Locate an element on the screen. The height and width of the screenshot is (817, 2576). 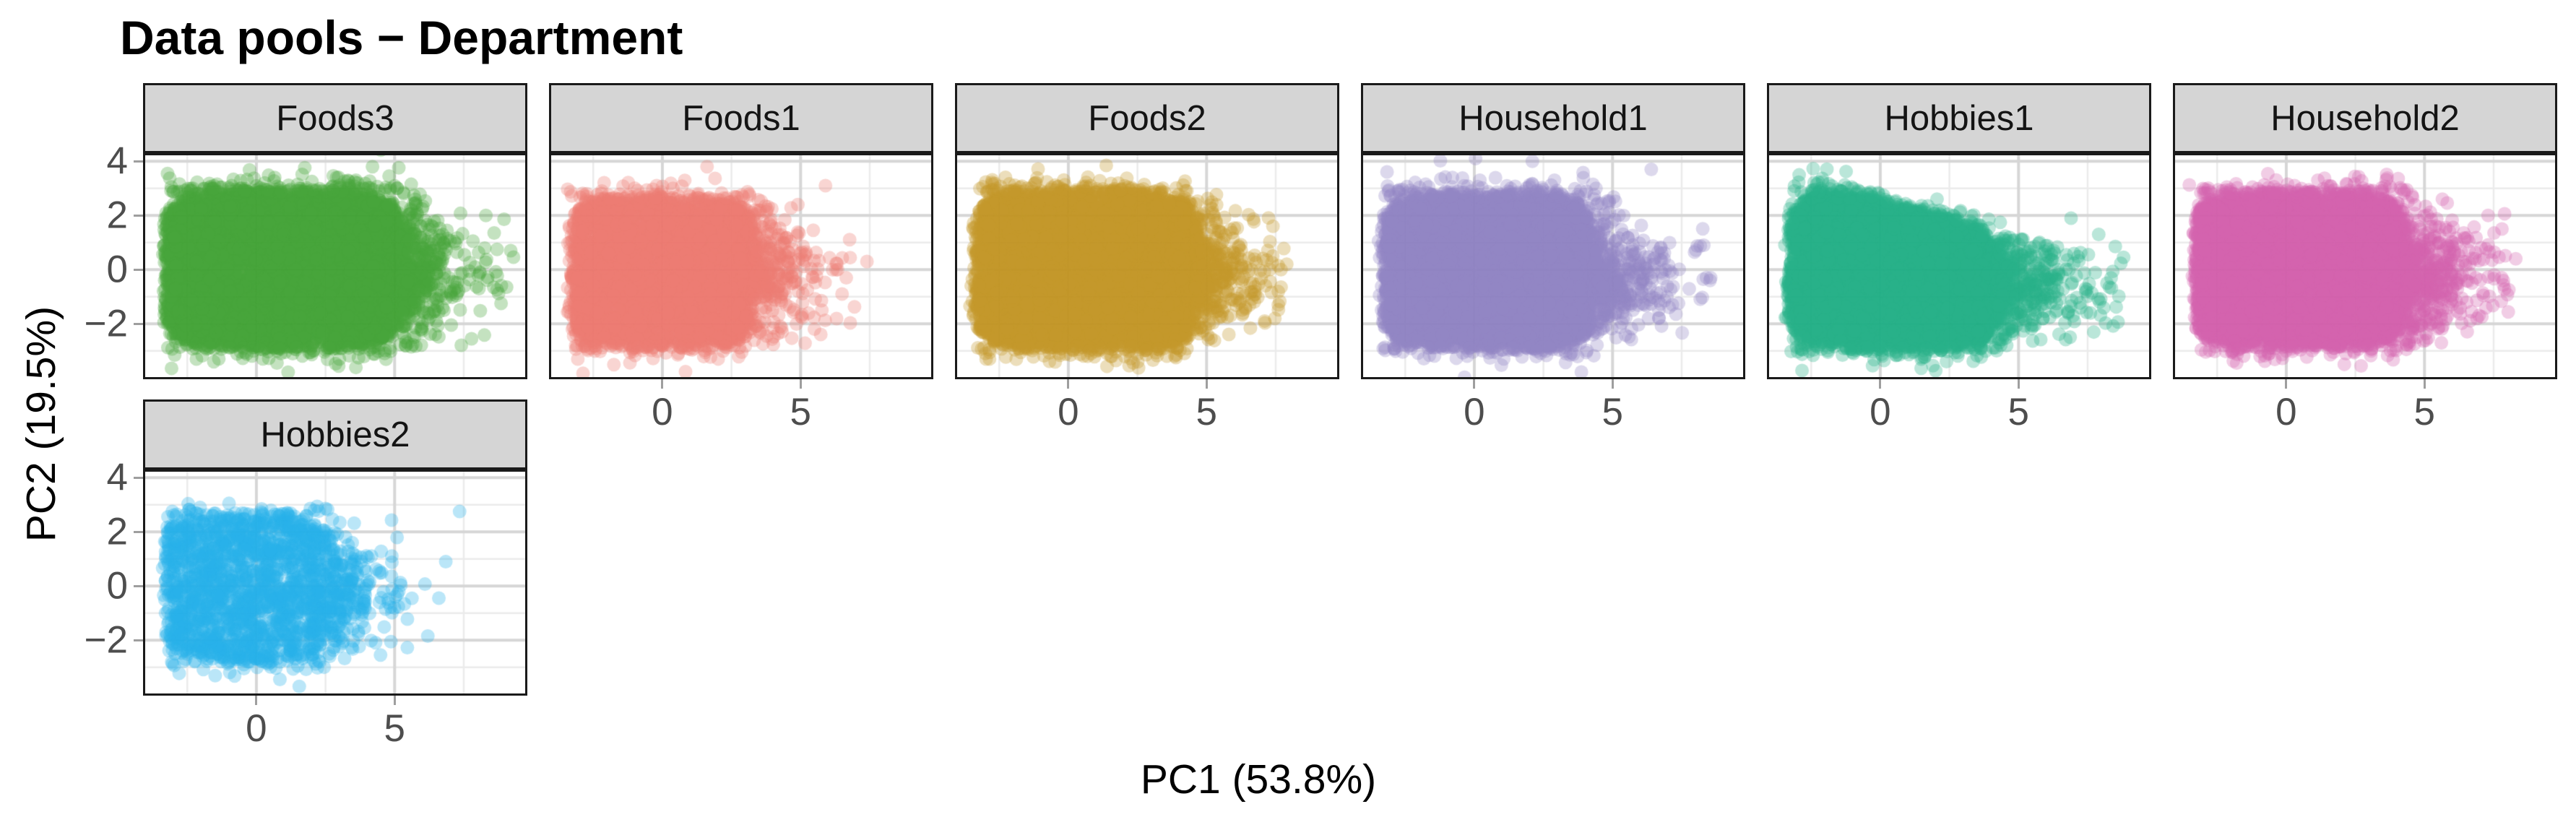
facet-label: Household1 is located at coordinates (1553, 118).